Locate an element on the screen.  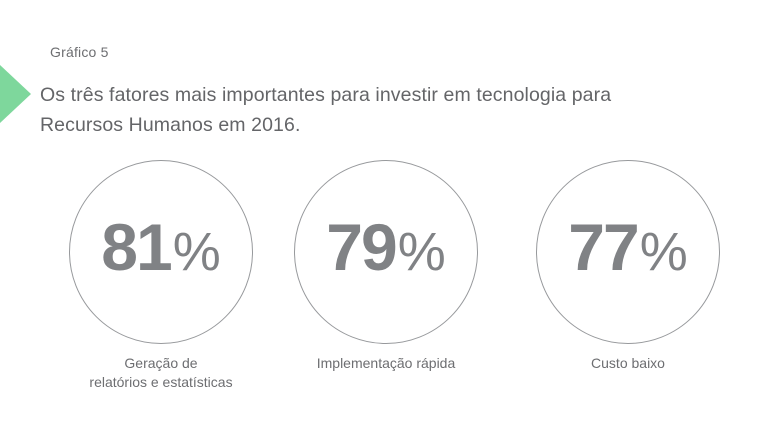
stat-value: 77 is located at coordinates (603, 247).